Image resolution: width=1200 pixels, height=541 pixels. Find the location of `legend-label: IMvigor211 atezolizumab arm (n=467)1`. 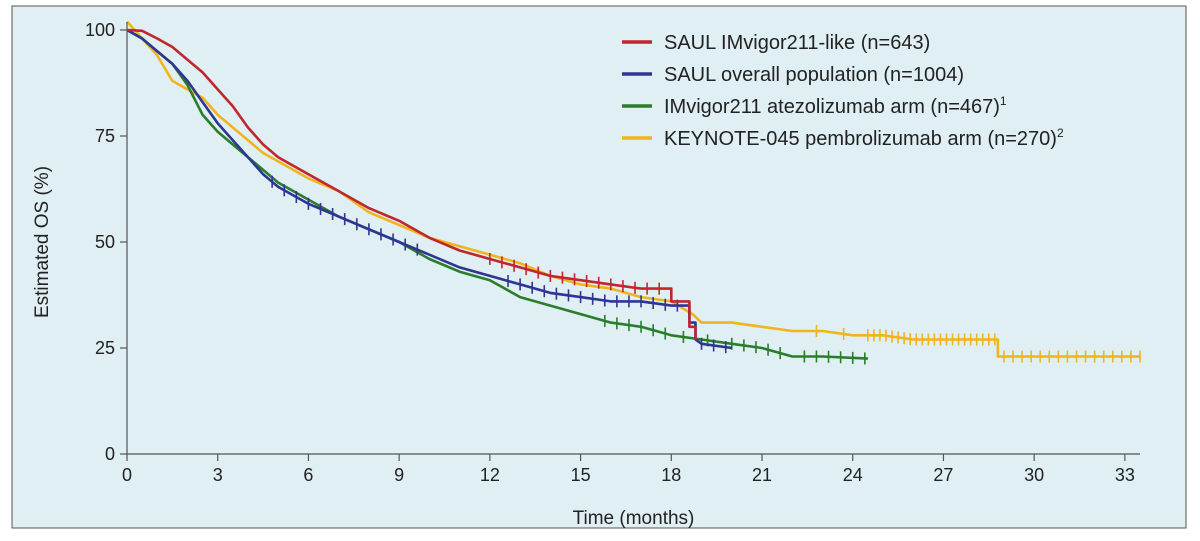

legend-label: IMvigor211 atezolizumab arm (n=467)1 is located at coordinates (835, 106).